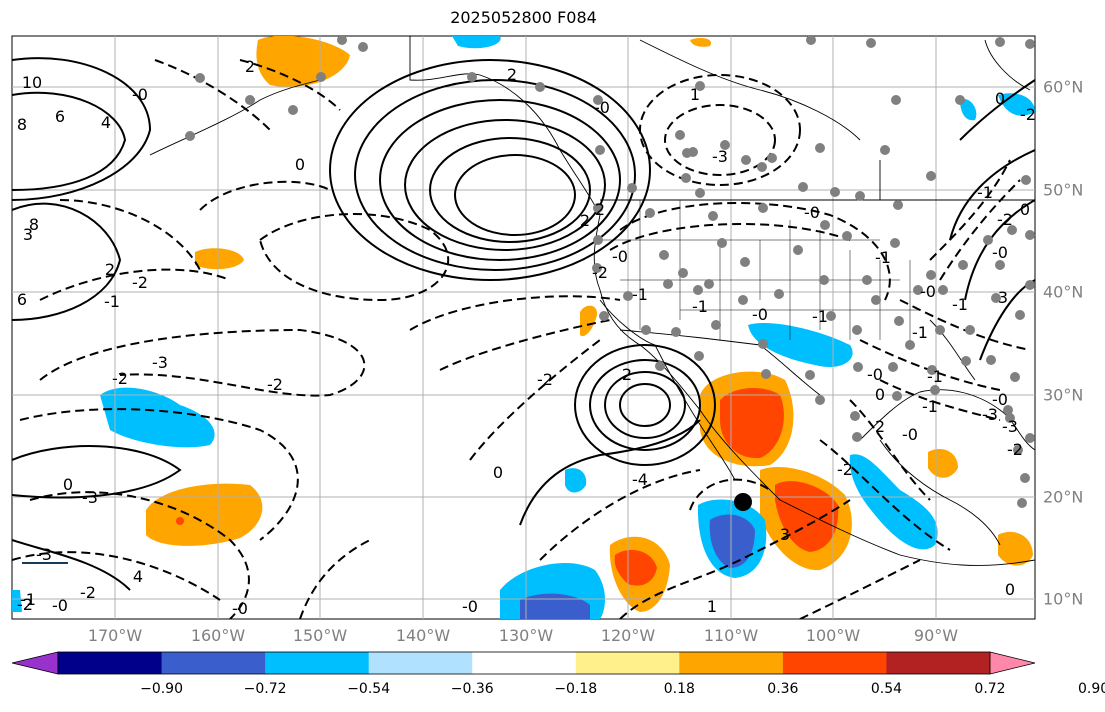 This screenshot has width=1105, height=712. I want to click on colorbar-tick-label: −0.72, so click(265, 689).